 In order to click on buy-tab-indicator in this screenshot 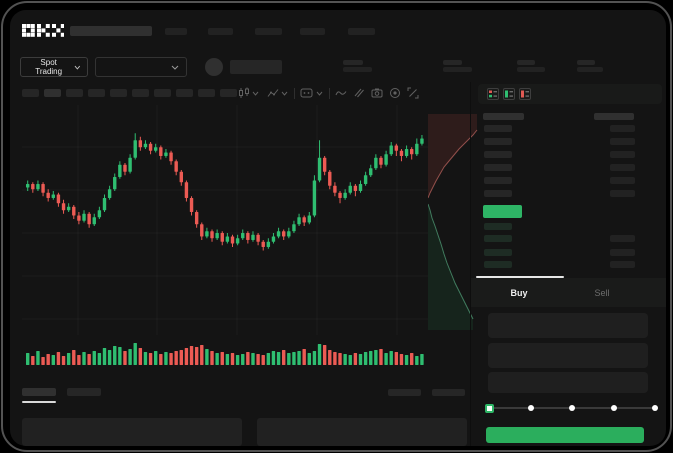, I will do `click(520, 277)`.